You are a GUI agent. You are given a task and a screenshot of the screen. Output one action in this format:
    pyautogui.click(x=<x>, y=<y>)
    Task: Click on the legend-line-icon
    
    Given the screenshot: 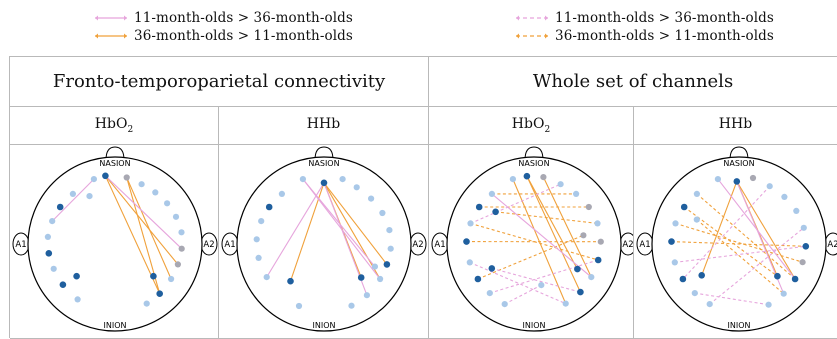 What is the action you would take?
    pyautogui.click(x=111, y=36)
    